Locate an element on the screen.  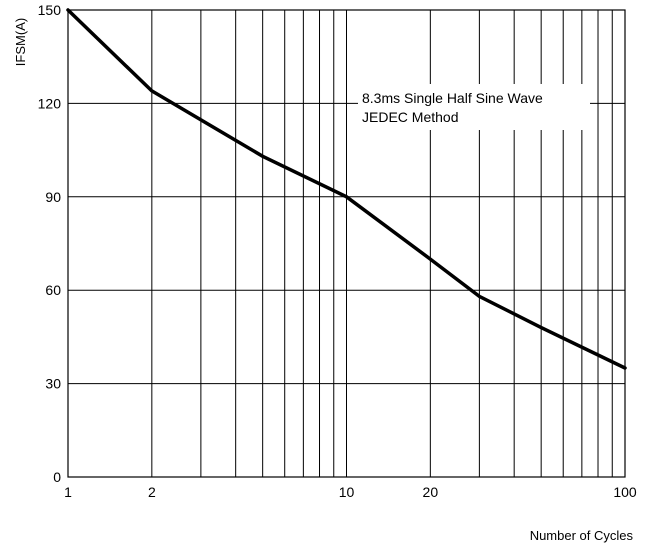
y-tick-label: 90 is located at coordinates (53, 197).